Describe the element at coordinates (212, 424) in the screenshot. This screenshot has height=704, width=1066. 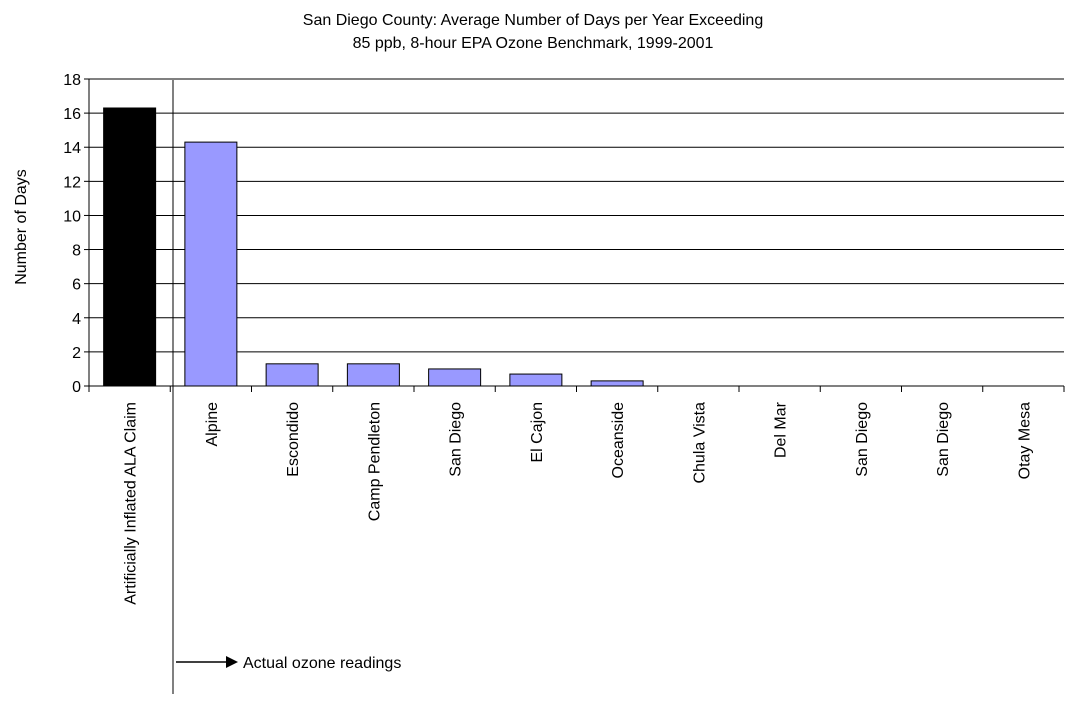
I see `x-tick-label: Alpine` at that location.